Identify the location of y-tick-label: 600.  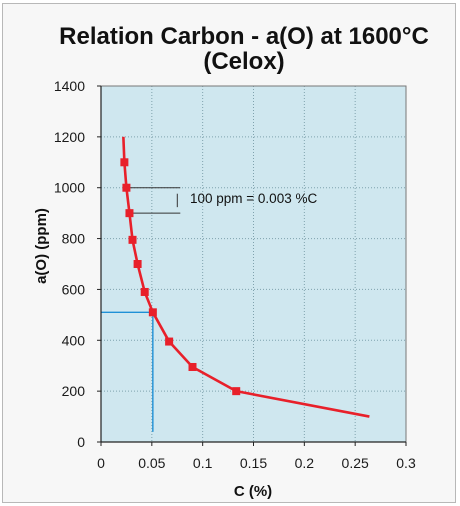
(74, 289).